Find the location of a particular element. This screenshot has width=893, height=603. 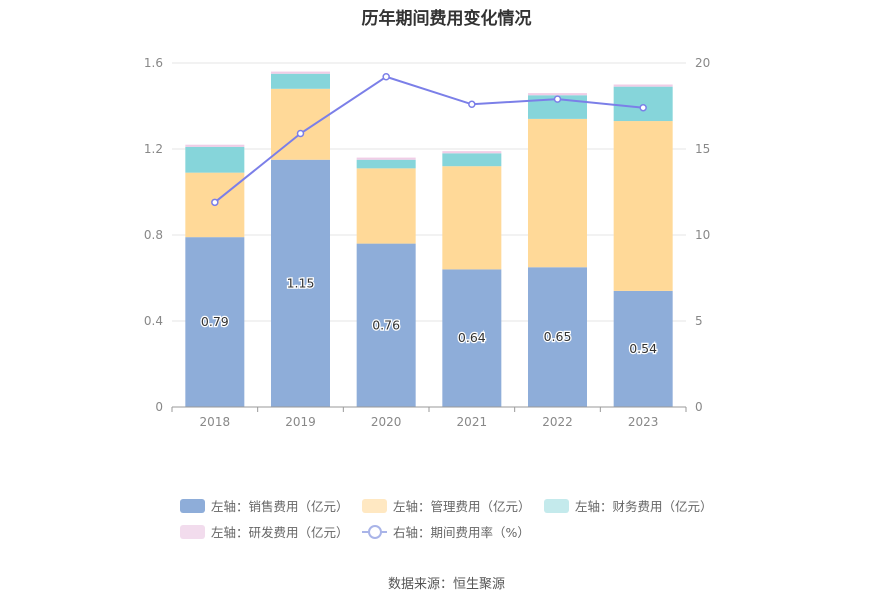

y-right-tick-label: 20 is located at coordinates (702, 63).